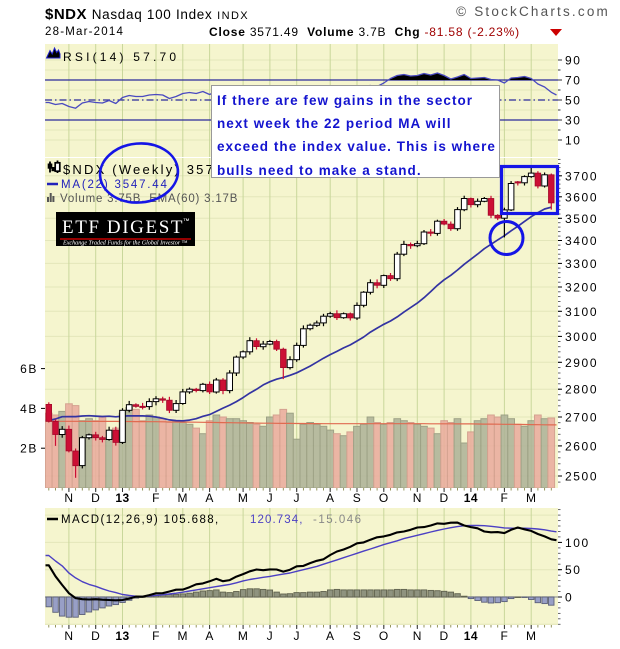 The image size is (620, 649). Describe the element at coordinates (581, 363) in the screenshot. I see `svg-text: 2900` at that location.